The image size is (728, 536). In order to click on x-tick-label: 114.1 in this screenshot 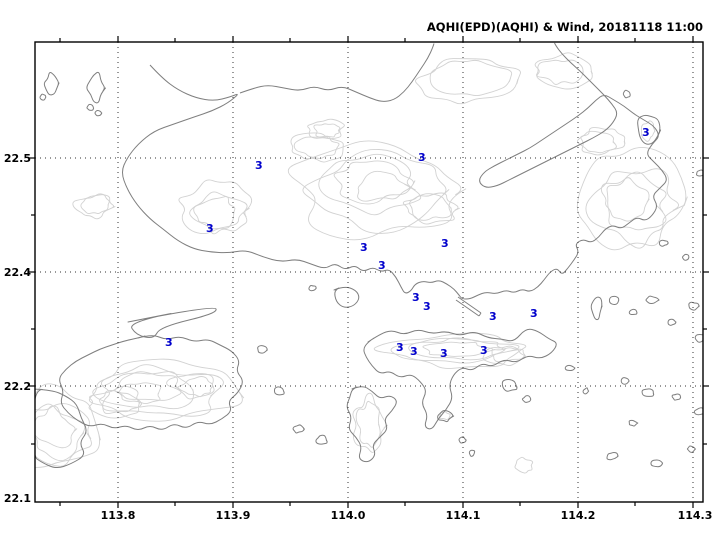, I will do `click(463, 515)`.